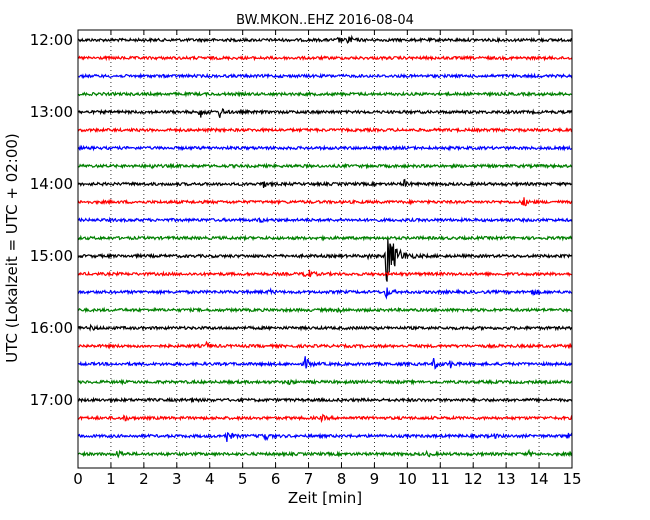 The image size is (650, 520). Describe the element at coordinates (375, 479) in the screenshot. I see `x-tick-label-9: 9` at that location.